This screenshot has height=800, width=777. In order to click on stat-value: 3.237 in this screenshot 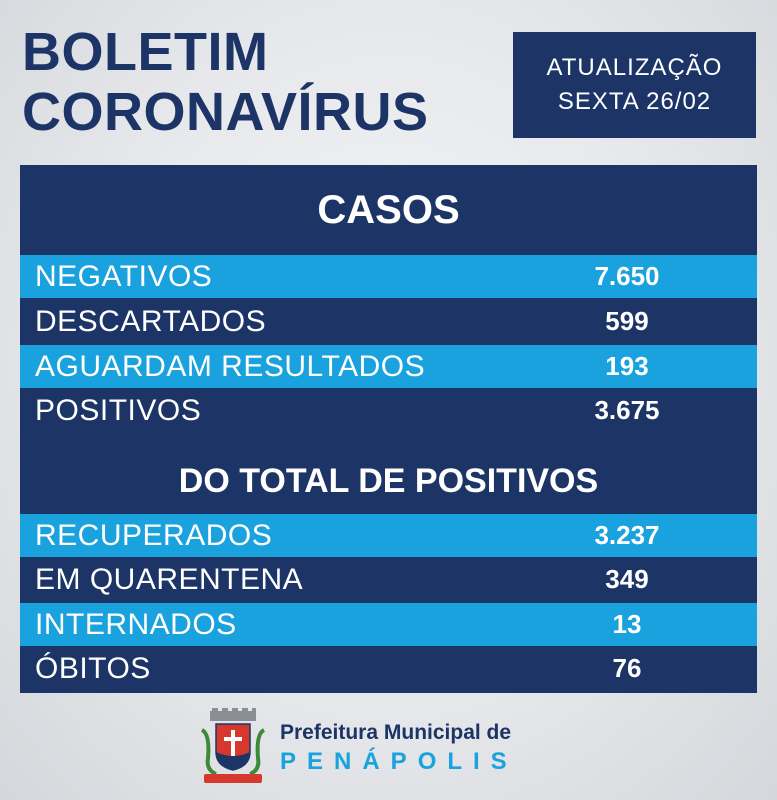, I will do `click(627, 535)`.